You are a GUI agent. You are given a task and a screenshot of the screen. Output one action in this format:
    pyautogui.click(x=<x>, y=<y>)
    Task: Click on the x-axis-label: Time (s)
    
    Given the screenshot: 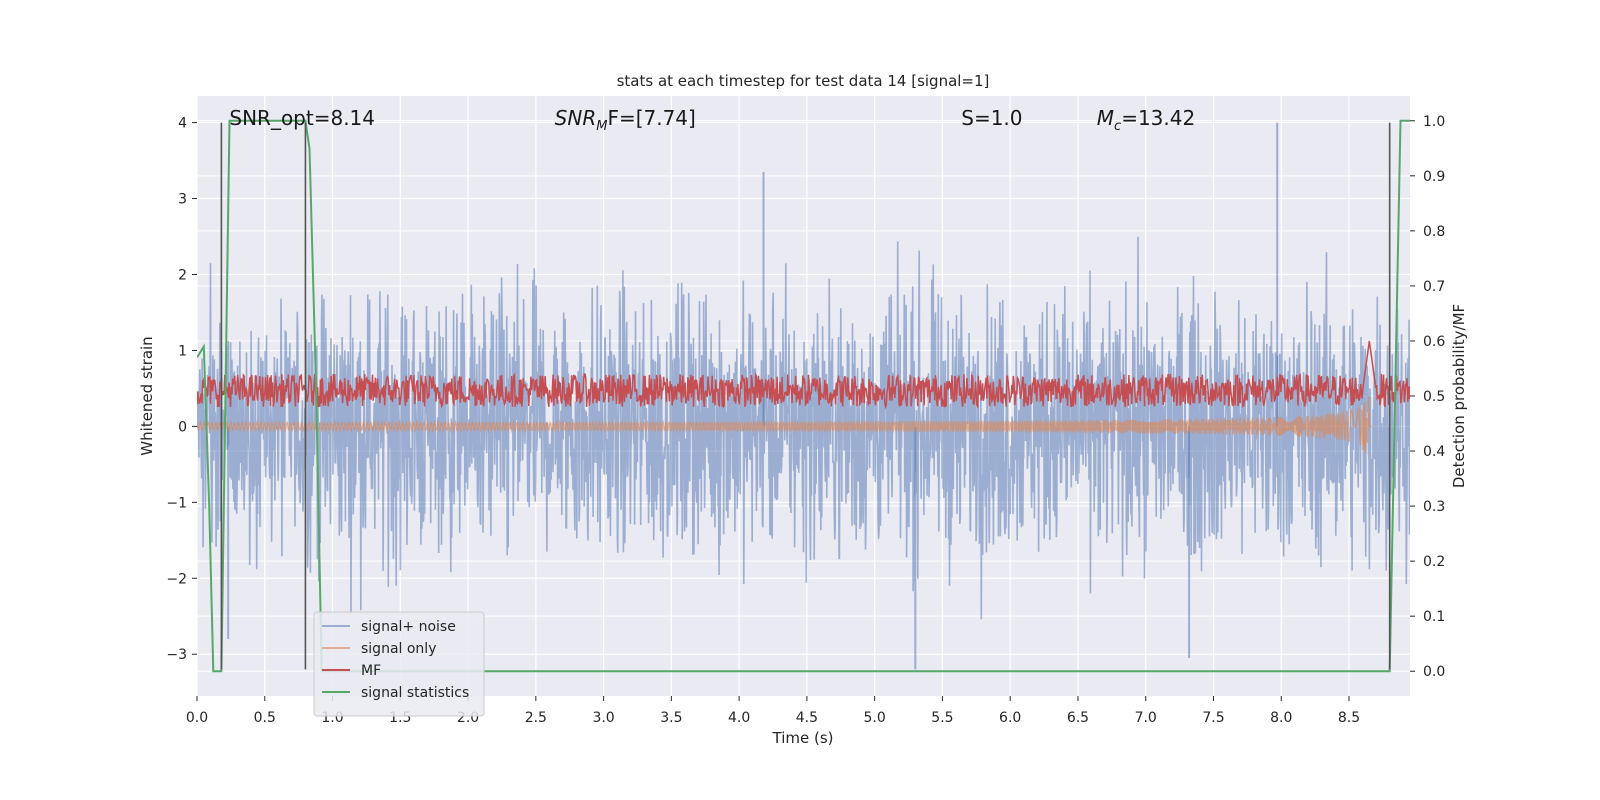 What is the action you would take?
    pyautogui.click(x=803, y=738)
    